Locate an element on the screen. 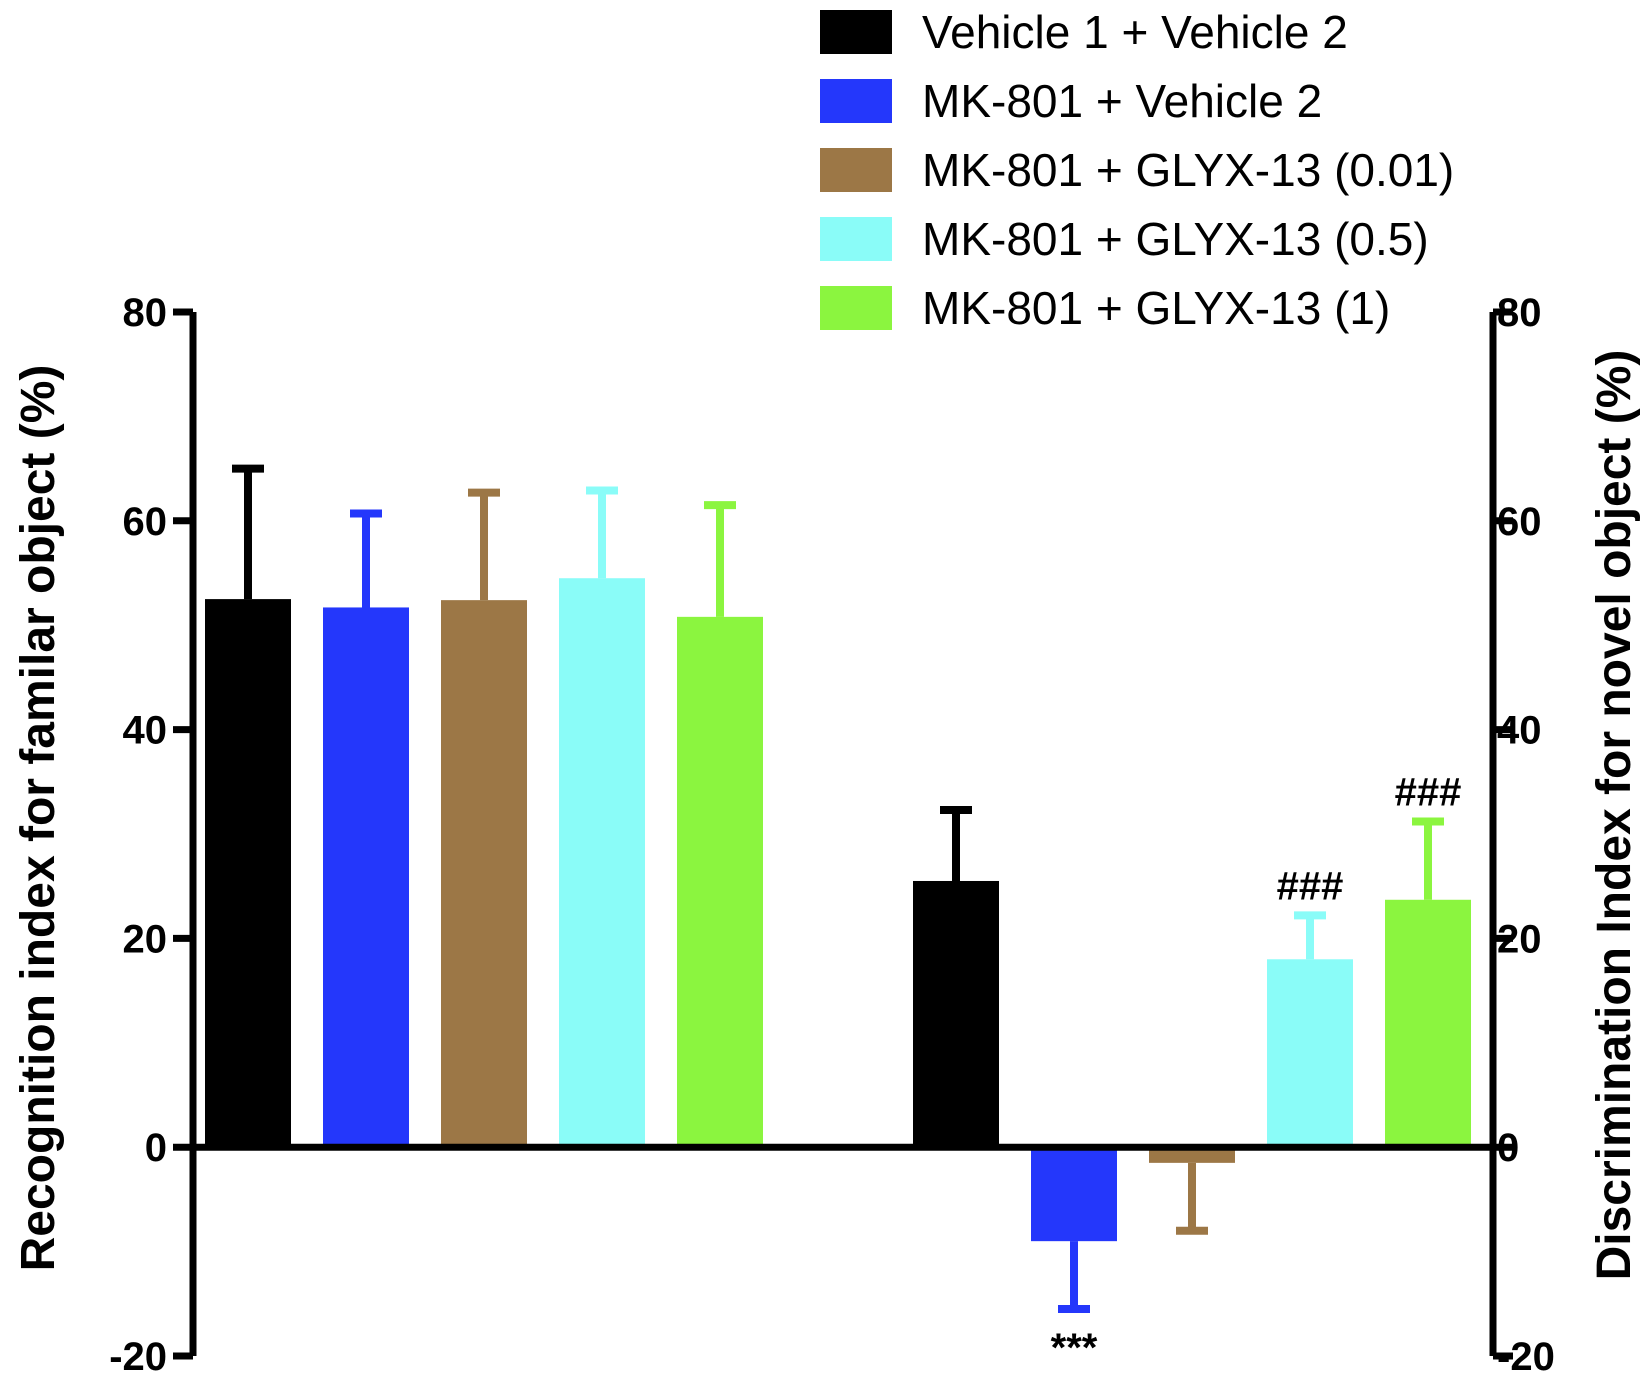 The height and width of the screenshot is (1376, 1651). significance-label-1-4: ### is located at coordinates (1428, 792).